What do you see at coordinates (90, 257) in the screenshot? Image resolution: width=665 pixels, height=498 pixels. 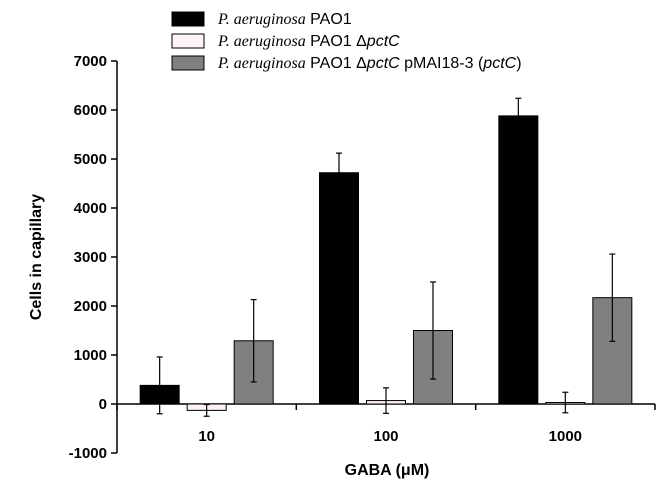 I see `y-tick-label: 3000` at bounding box center [90, 257].